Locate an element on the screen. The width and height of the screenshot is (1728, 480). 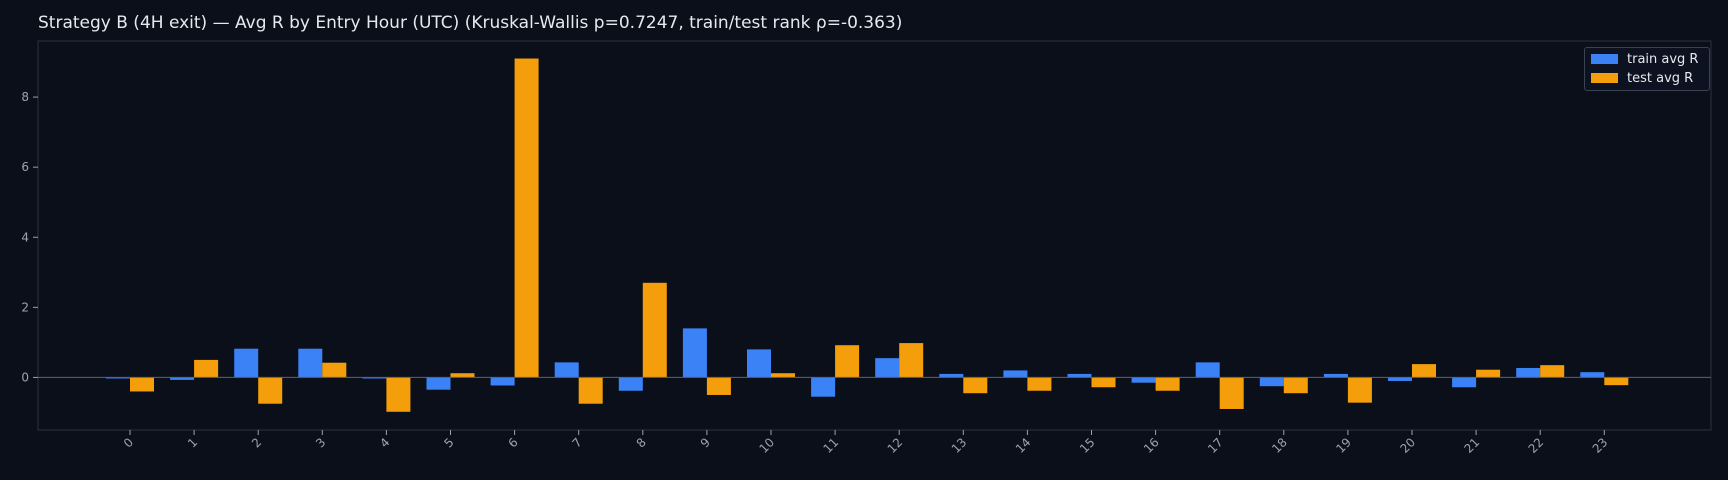
x-tick-label: 18 is located at coordinates (1279, 445).